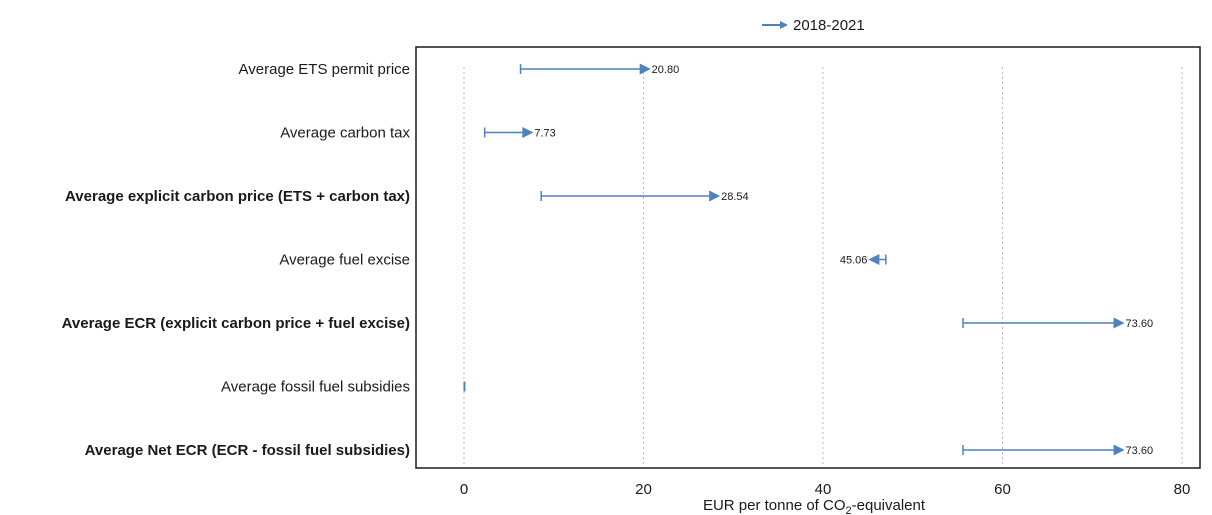  Describe the element at coordinates (315, 387) in the screenshot. I see `category-label: Average fossil fuel subsidies` at that location.